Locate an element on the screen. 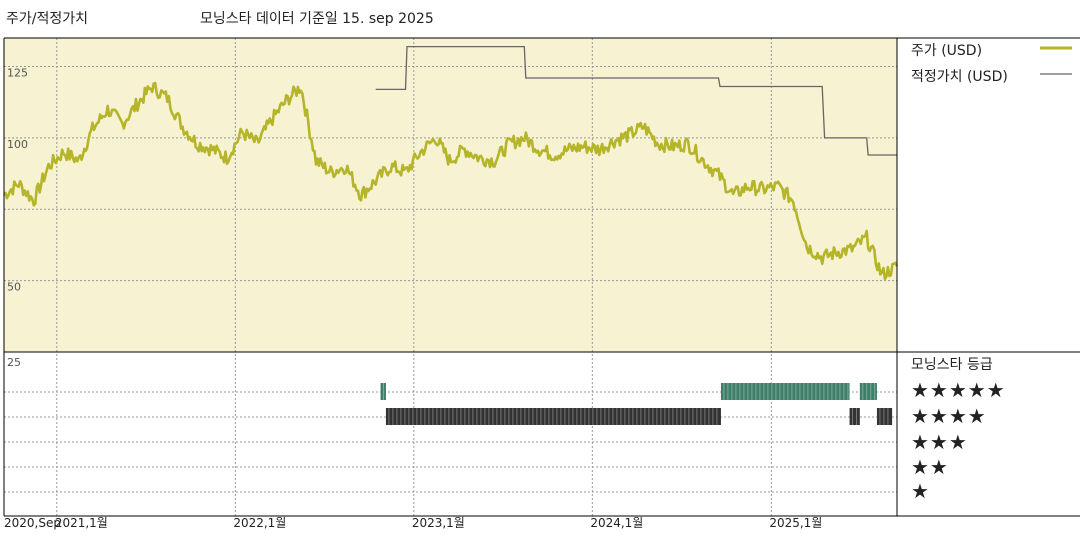 This screenshot has height=540, width=1080. rating-row-4-stars: ★★★★ is located at coordinates (949, 416).